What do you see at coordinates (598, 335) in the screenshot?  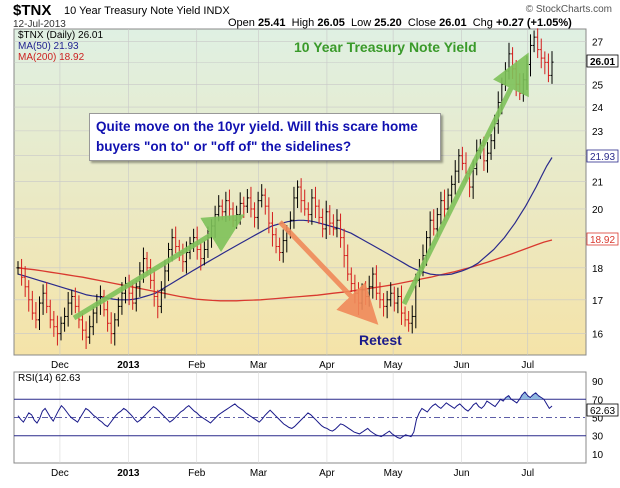 I see `price-tick-label: 16` at bounding box center [598, 335].